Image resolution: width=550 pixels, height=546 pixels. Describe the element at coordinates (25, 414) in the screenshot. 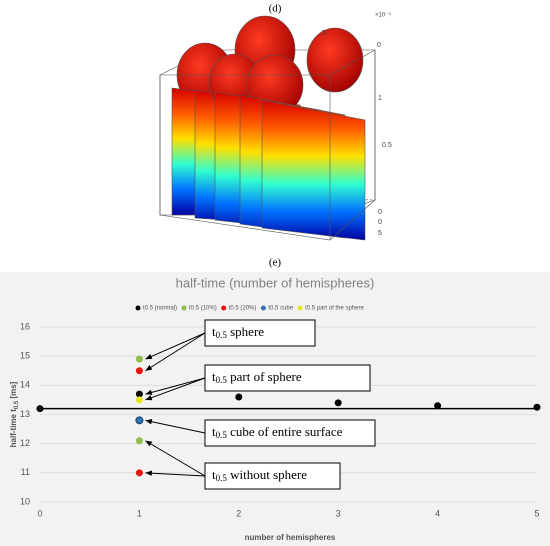

I see `y-tick-label: 13` at that location.